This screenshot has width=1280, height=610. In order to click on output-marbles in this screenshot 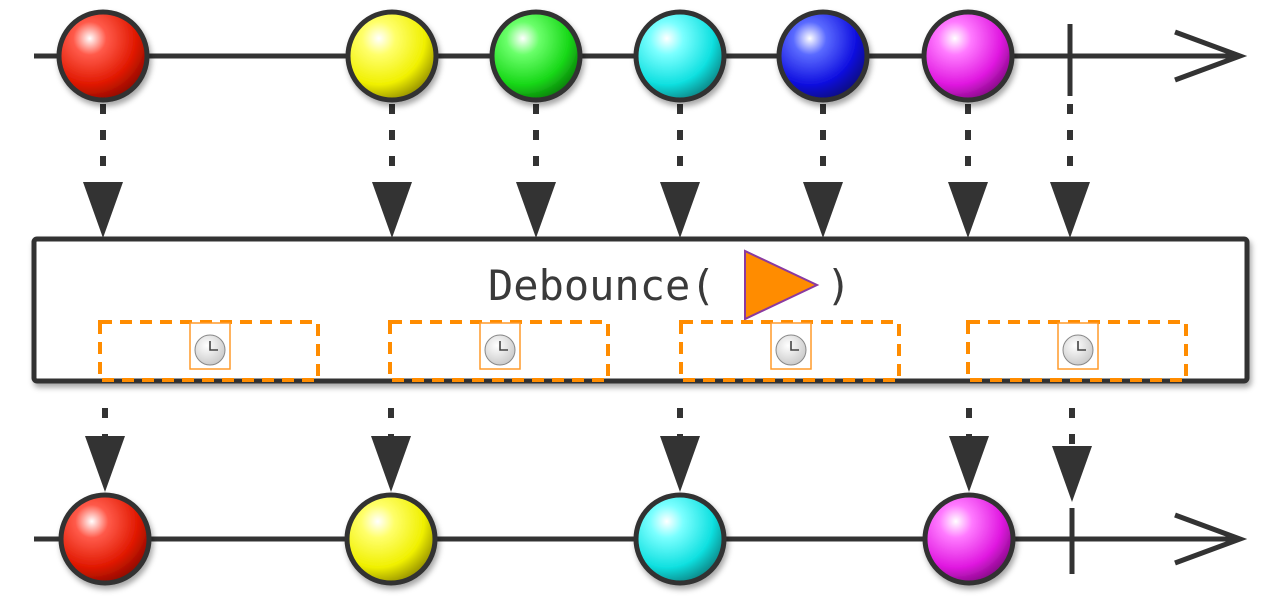, I will do `click(537, 539)`.